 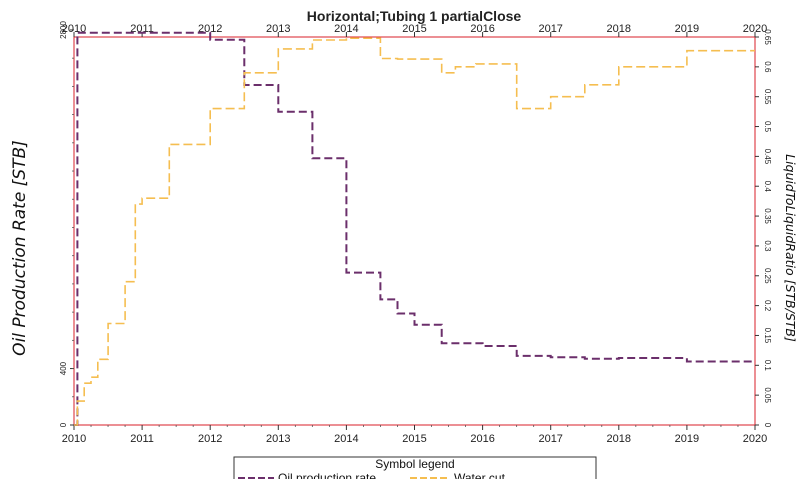 What do you see at coordinates (480, 475) in the screenshot?
I see `legend-label-water-cut: Water cut` at bounding box center [480, 475].